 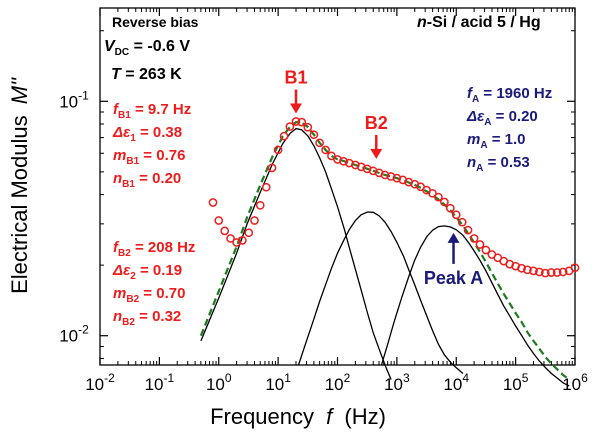 I want to click on x-tick-label: 10⁴, so click(x=456, y=382).